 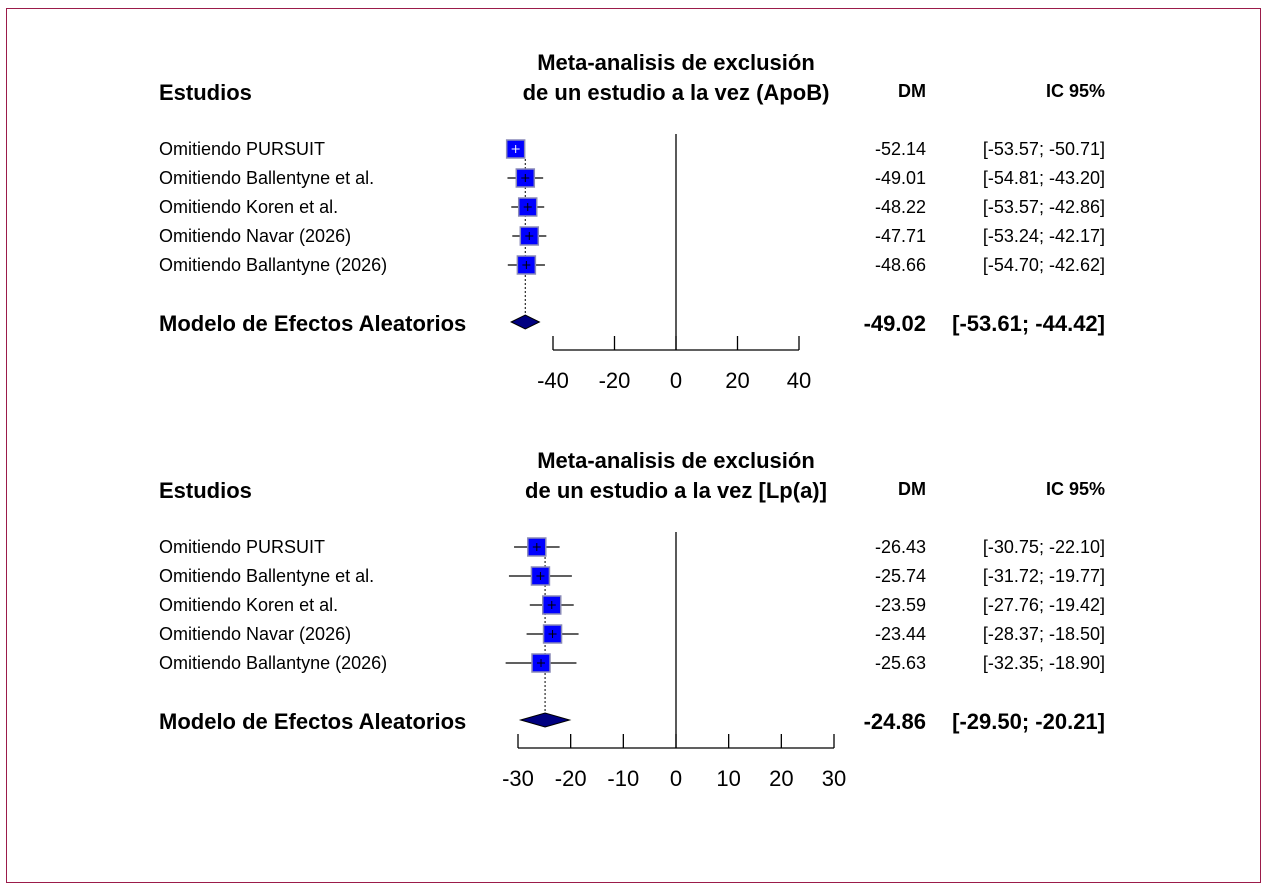 What do you see at coordinates (676, 92) in the screenshot?
I see `plot-title-line2: de un estudio a la vez (ApoB)` at bounding box center [676, 92].